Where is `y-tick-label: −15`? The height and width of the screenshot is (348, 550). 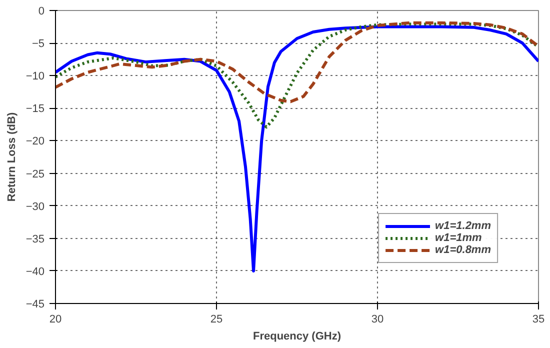 y-tick-label: −15 is located at coordinates (35, 109).